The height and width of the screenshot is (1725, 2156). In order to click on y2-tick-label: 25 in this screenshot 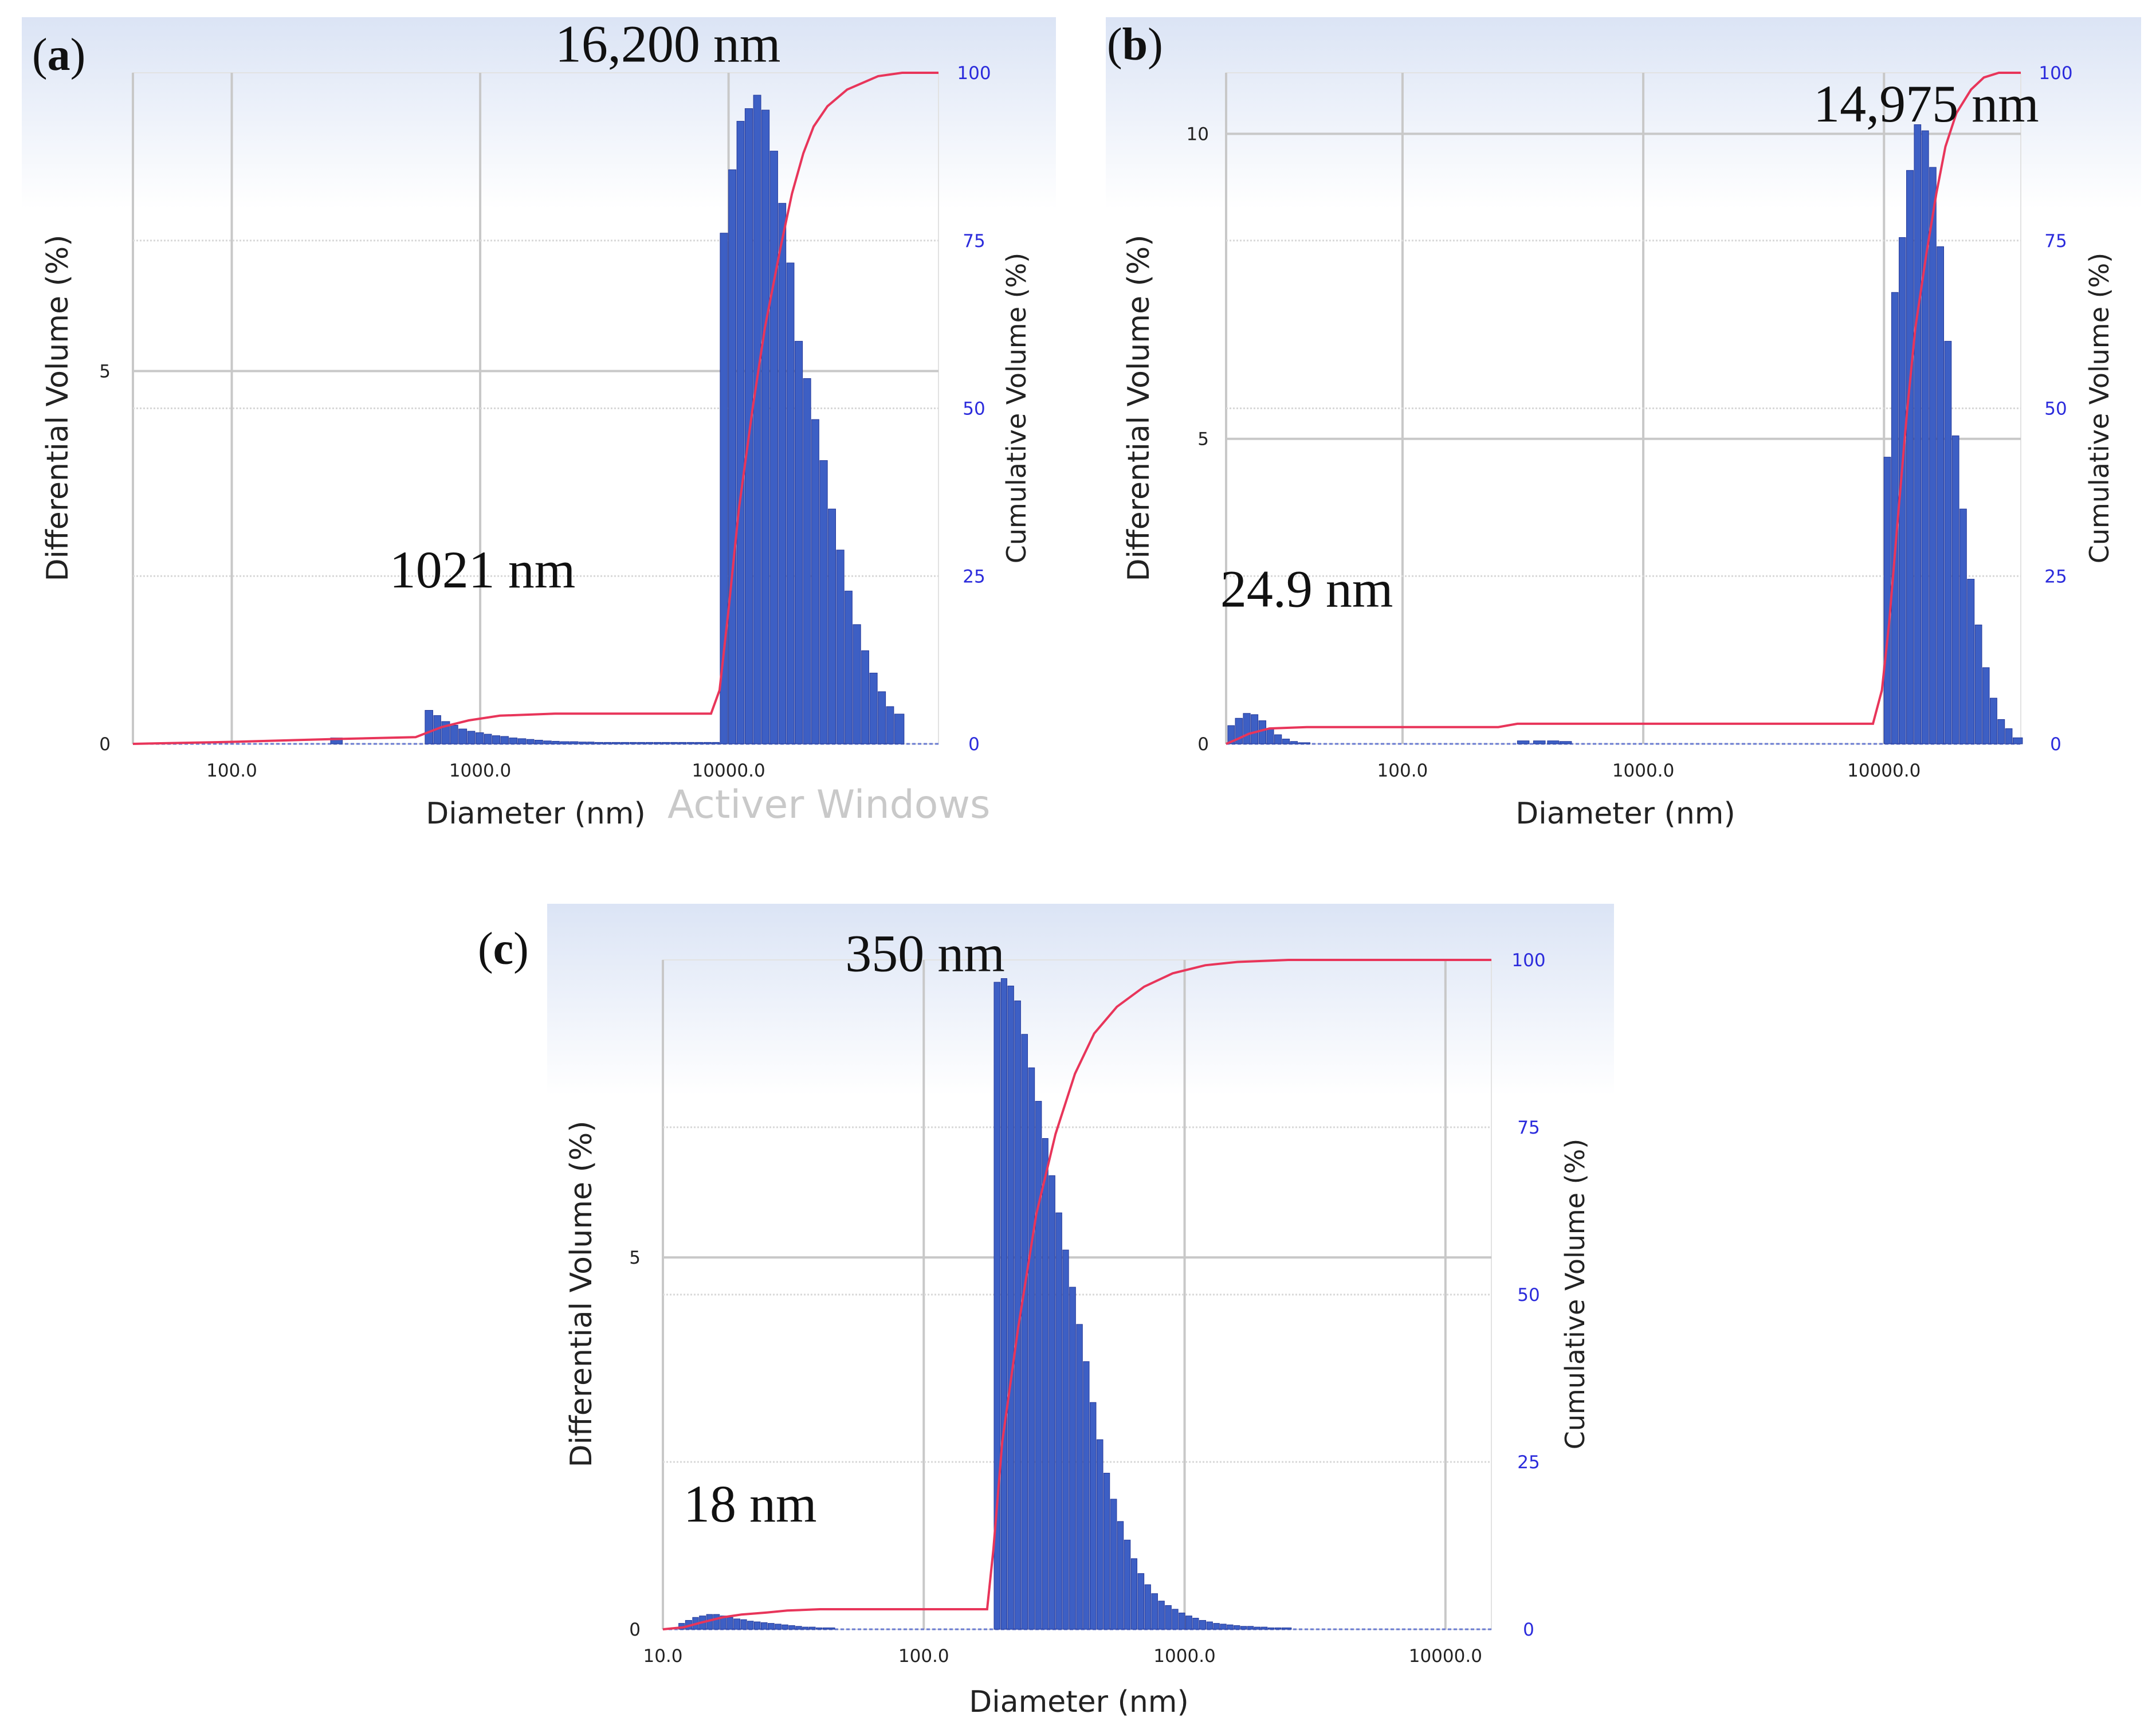, I will do `click(2055, 577)`.